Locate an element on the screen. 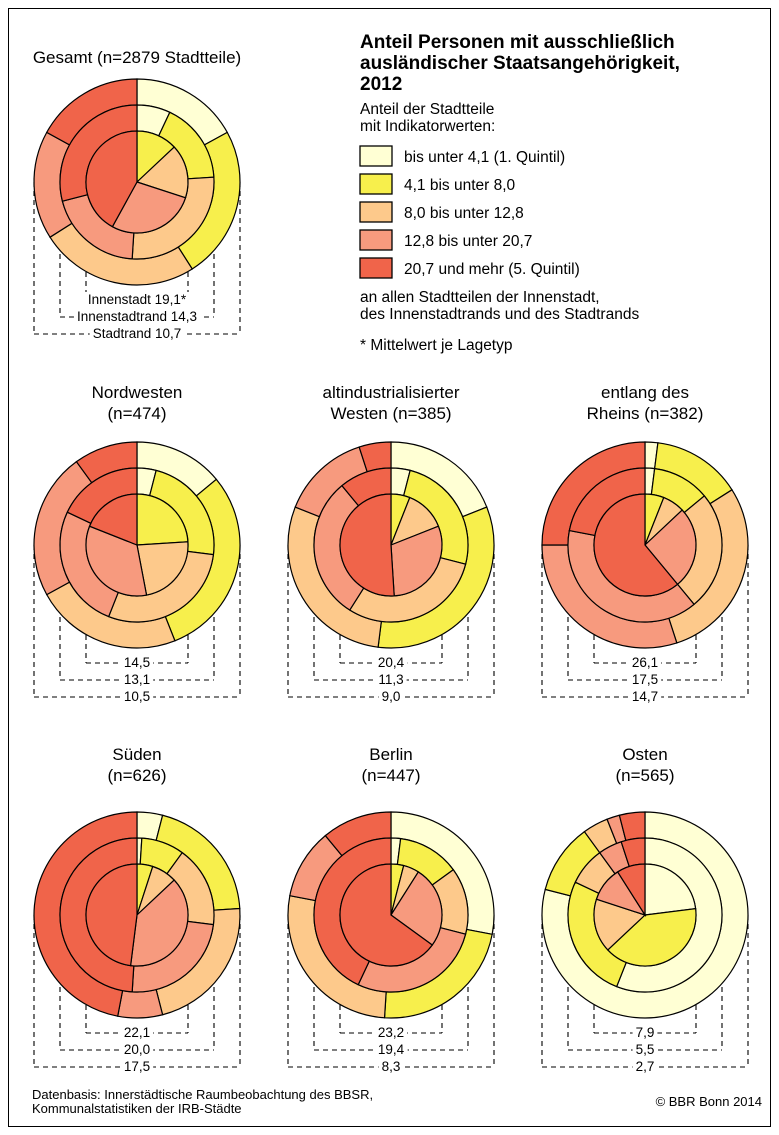 The image size is (779, 1135). donut-chart: Berlin (n=447) 23,2 19,4 8,3 is located at coordinates (391, 909).